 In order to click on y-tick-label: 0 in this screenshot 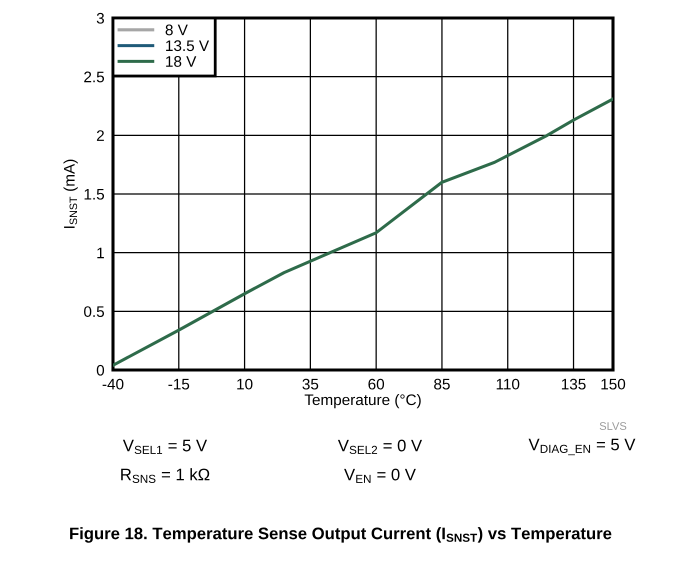, I will do `click(100, 370)`.